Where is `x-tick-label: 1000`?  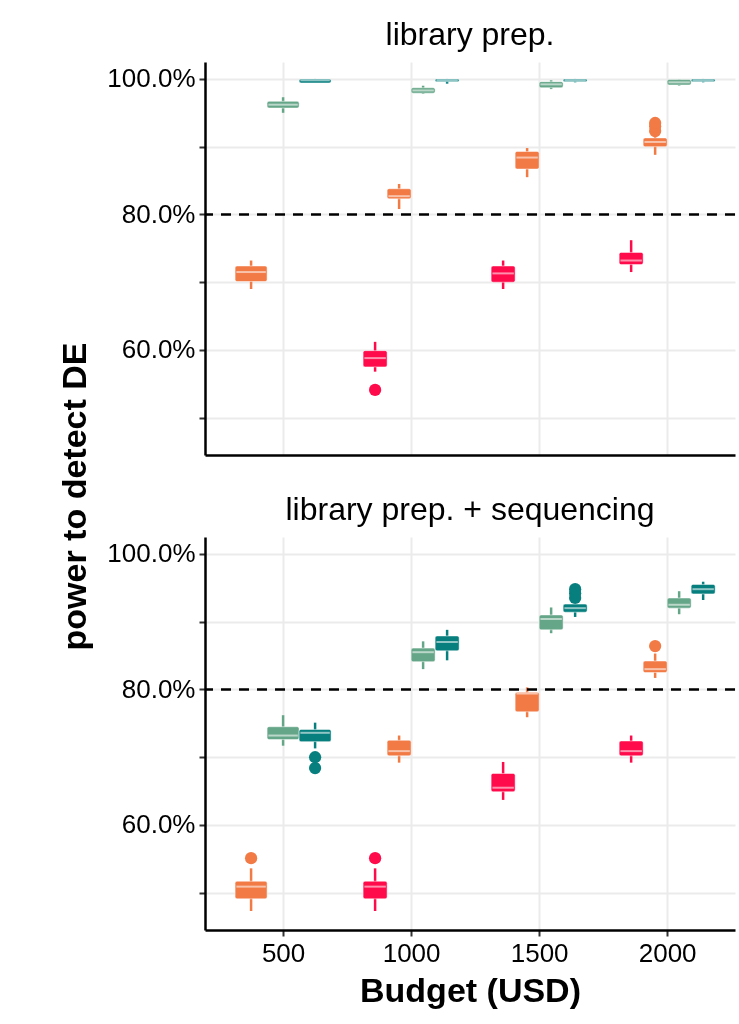
x-tick-label: 1000 is located at coordinates (411, 952).